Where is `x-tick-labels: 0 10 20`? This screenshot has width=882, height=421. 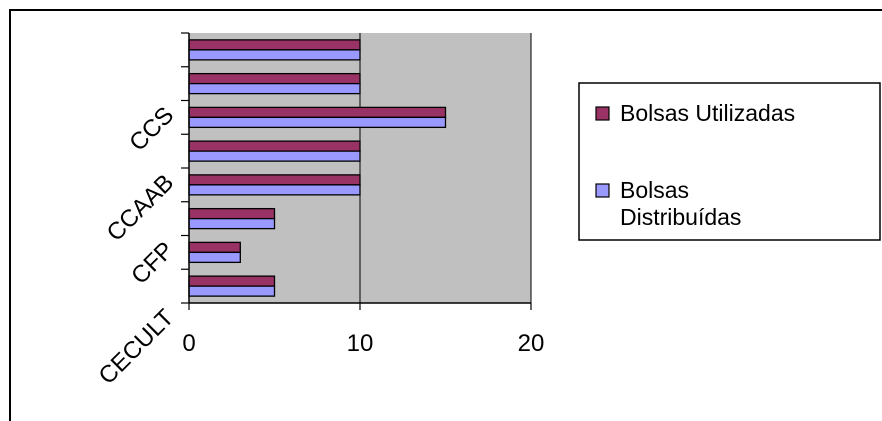 x-tick-labels: 0 10 20 is located at coordinates (363, 343).